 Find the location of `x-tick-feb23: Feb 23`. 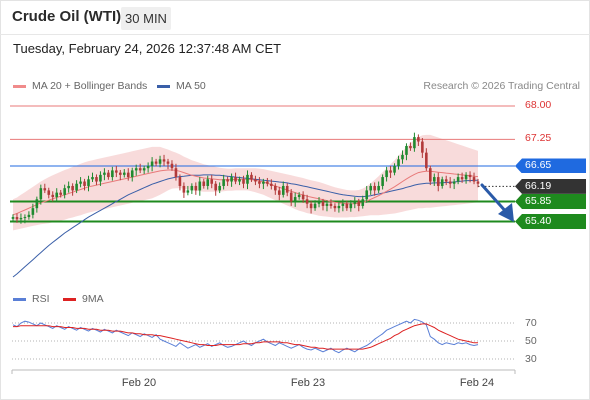

x-tick-feb23: Feb 23 is located at coordinates (308, 383).